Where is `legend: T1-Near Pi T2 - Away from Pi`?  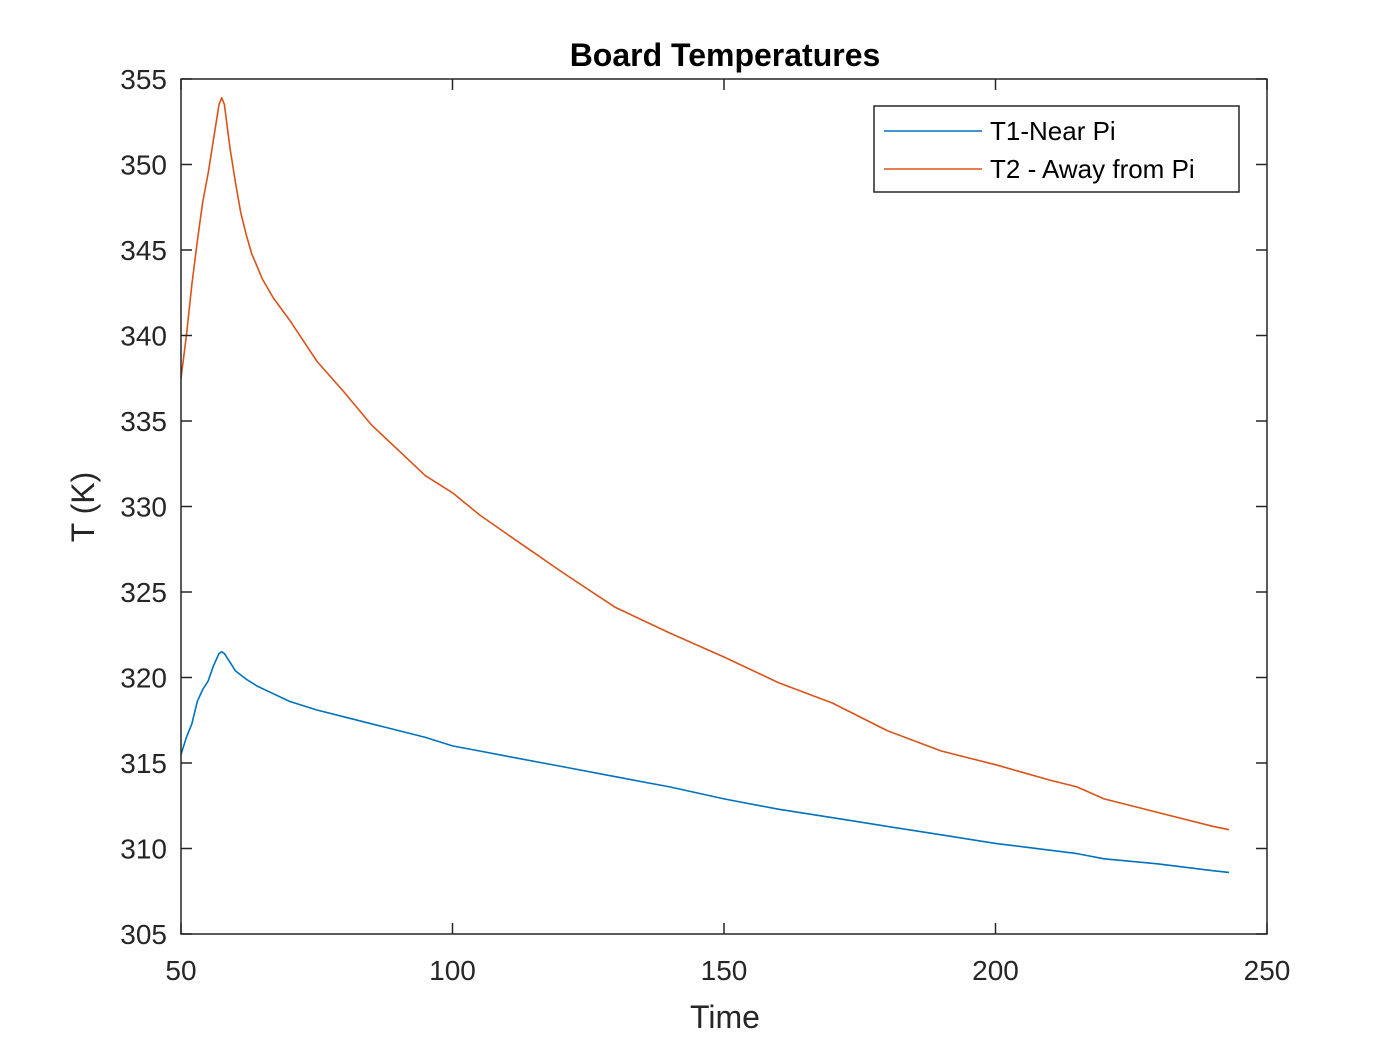 legend: T1-Near Pi T2 - Away from Pi is located at coordinates (1056, 149).